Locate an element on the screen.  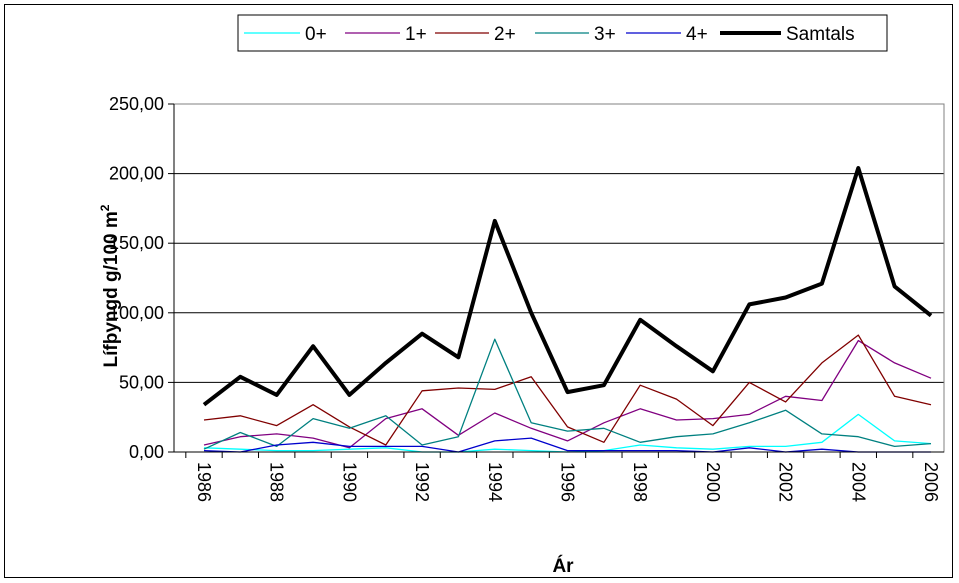
x-tick-label: 1994 is located at coordinates (495, 482).